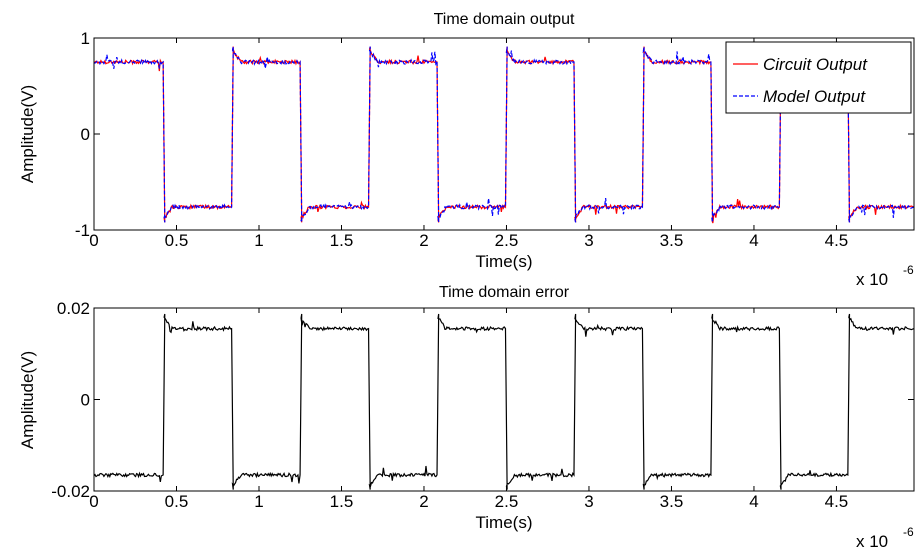 This screenshot has height=553, width=922. I want to click on output-xtick-label: 1, so click(258, 240).